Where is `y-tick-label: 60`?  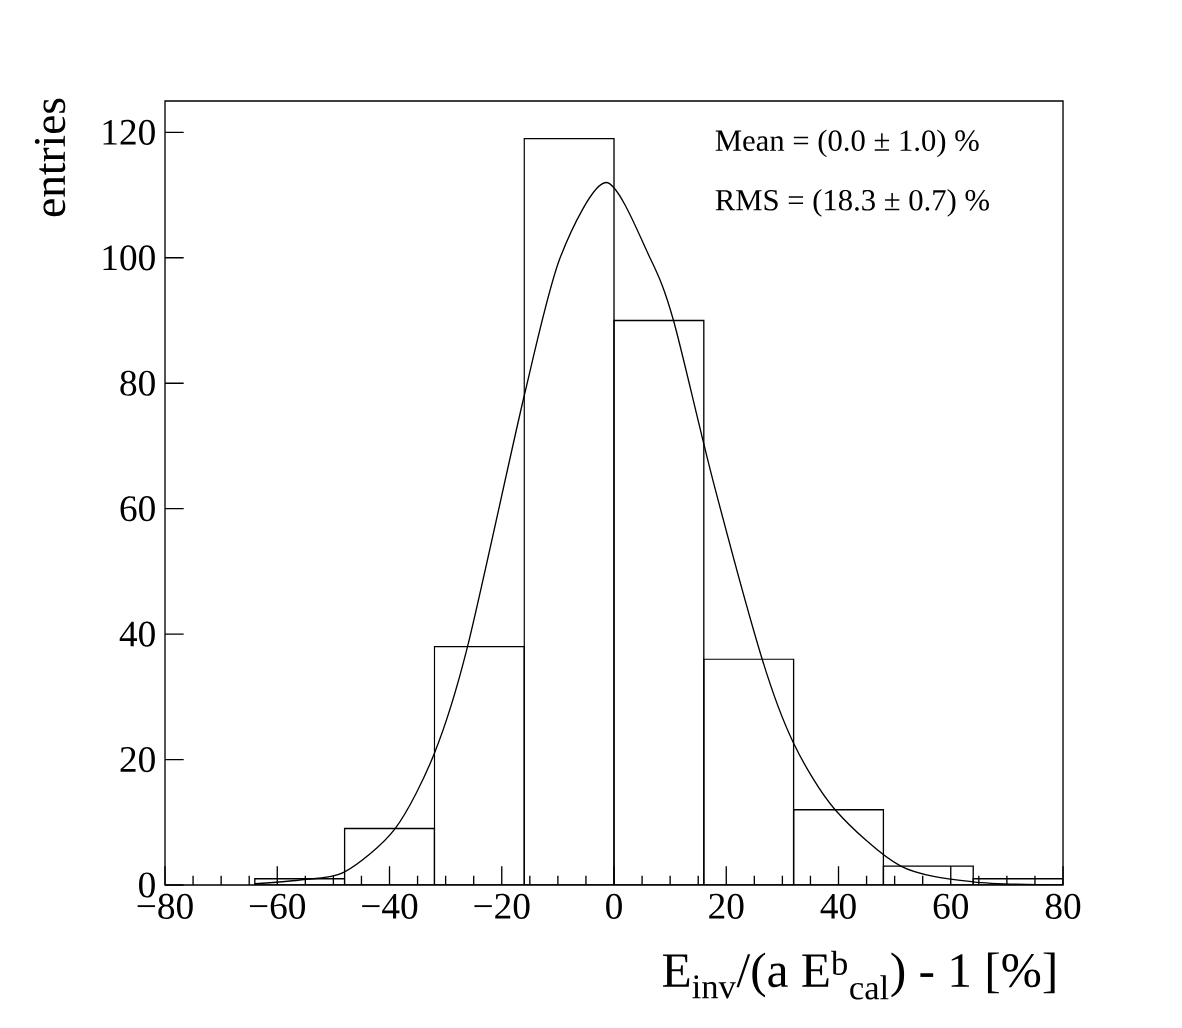
y-tick-label: 60 is located at coordinates (137, 509).